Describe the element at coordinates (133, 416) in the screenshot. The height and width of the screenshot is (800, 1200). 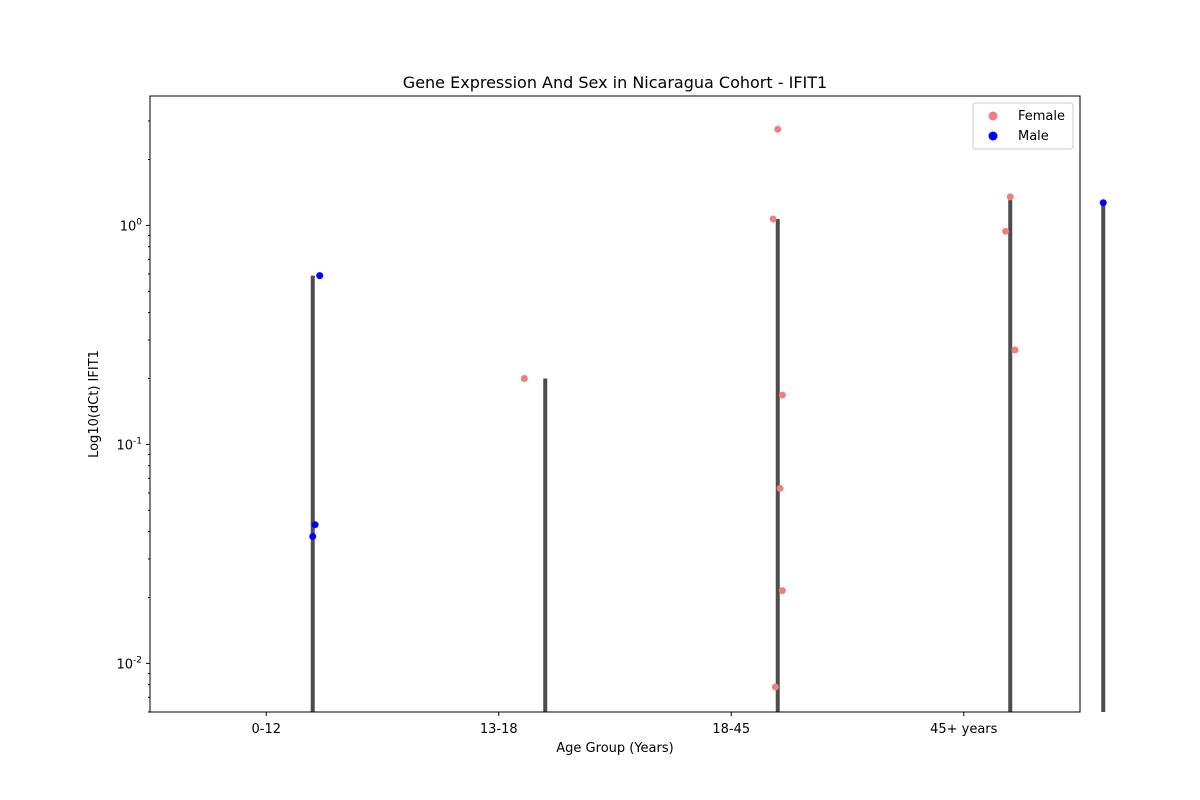
I see `y-axis: 10⁻² 10⁻¹ 10⁰` at that location.